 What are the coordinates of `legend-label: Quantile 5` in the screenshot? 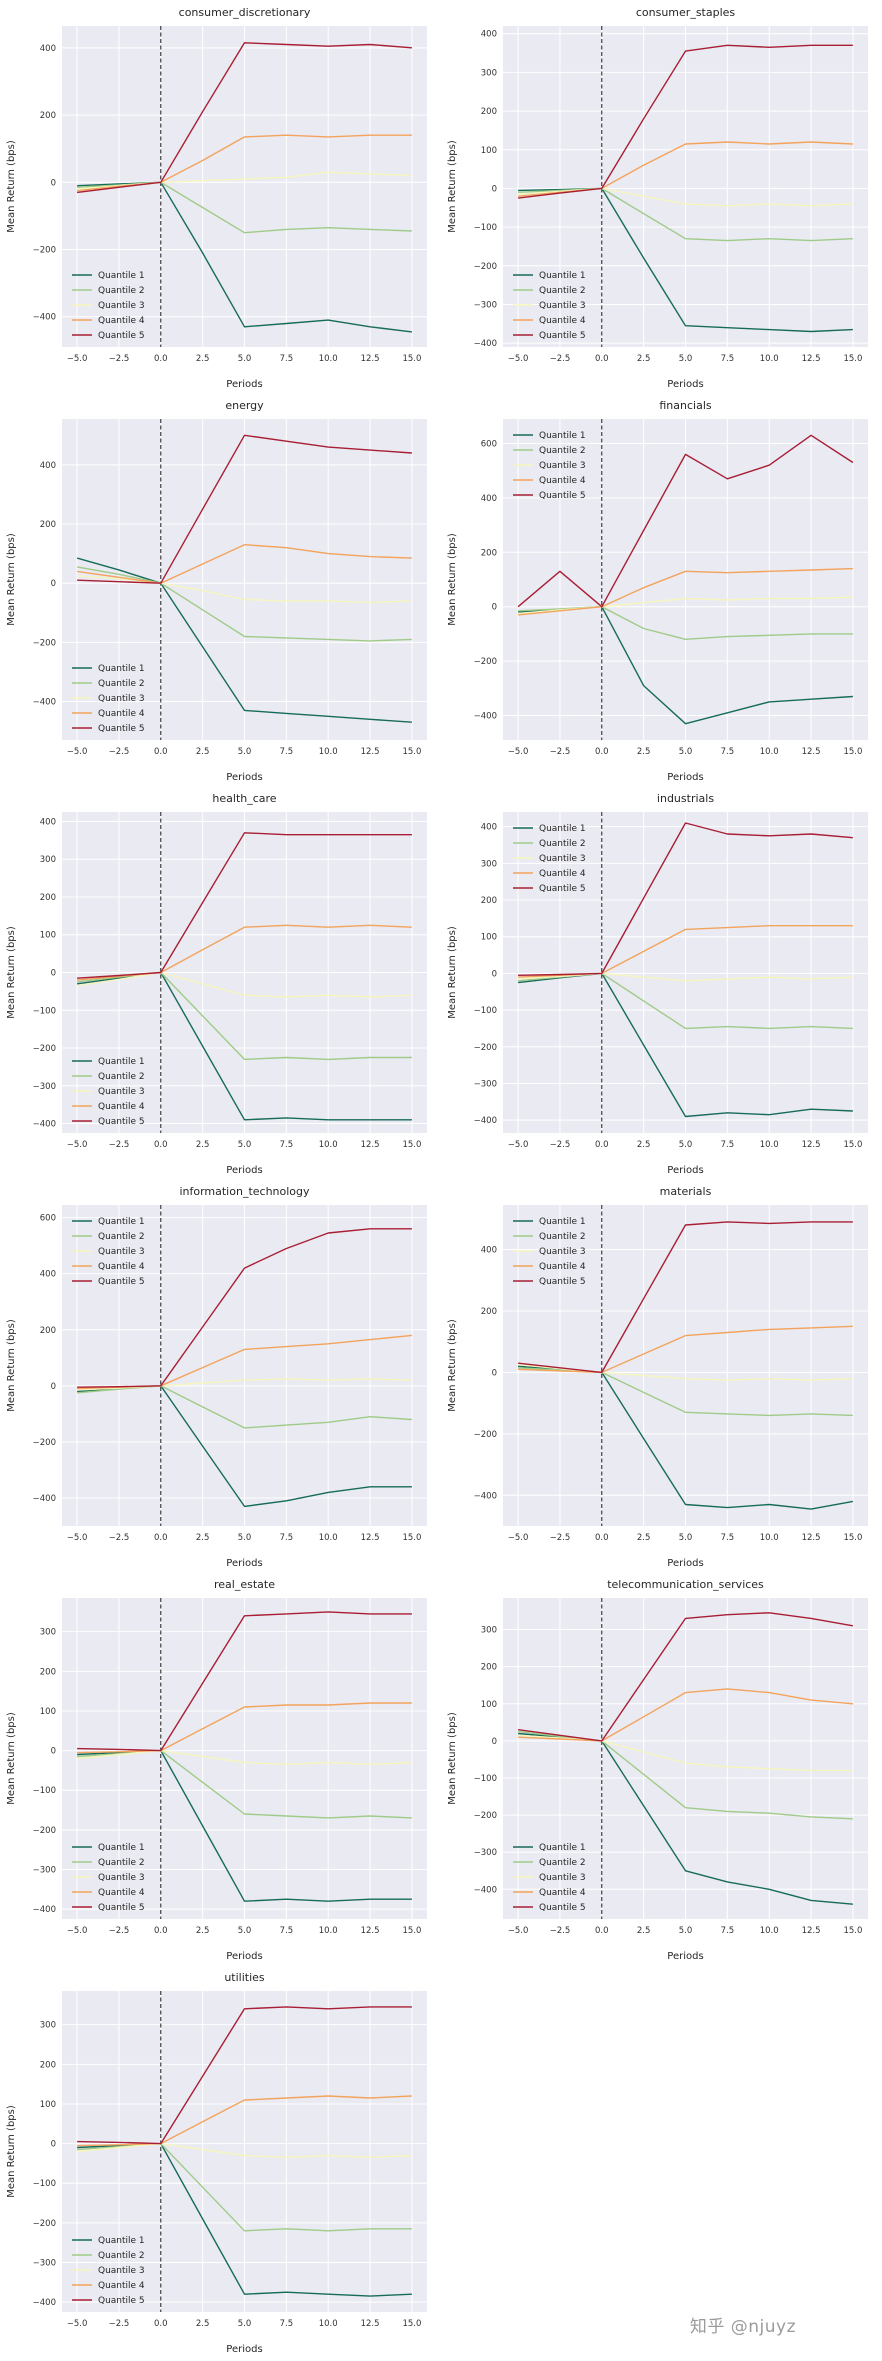 It's located at (121, 729).